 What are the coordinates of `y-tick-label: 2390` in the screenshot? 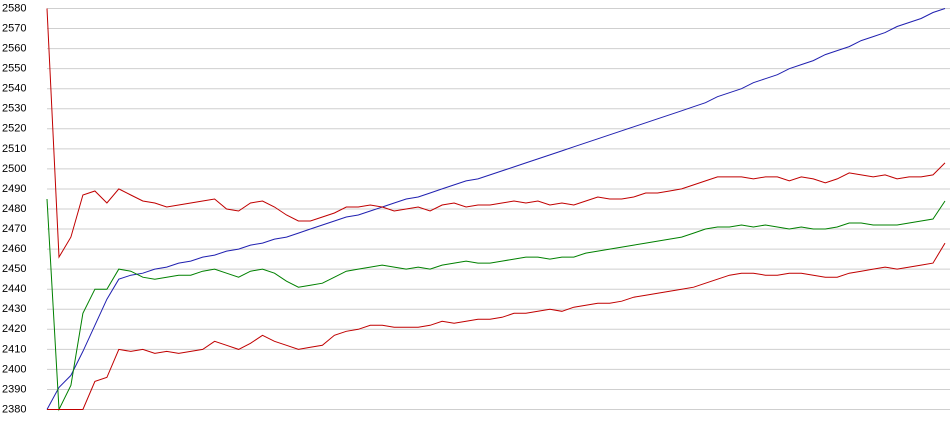 It's located at (14, 389).